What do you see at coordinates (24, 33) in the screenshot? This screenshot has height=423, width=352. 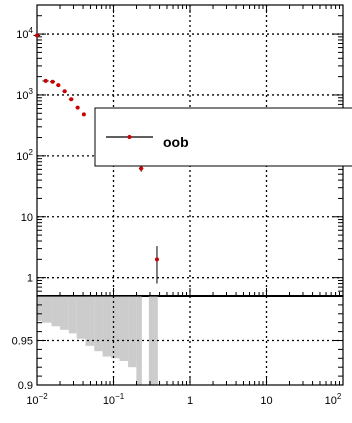 I see `y-tick-label: 10⁴` at bounding box center [24, 33].